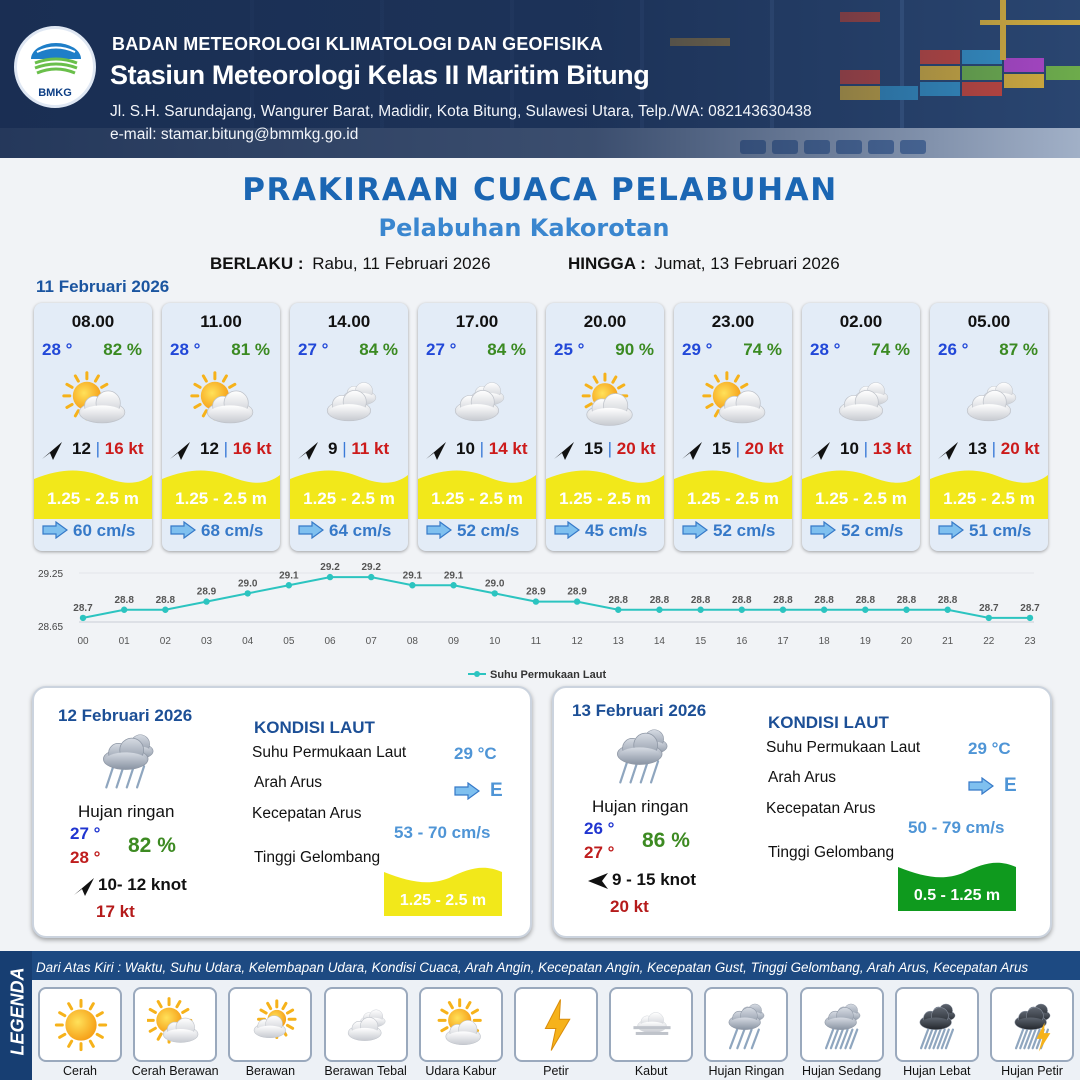 This screenshot has width=1080, height=1080. I want to click on data-label: 28.9, so click(207, 592).